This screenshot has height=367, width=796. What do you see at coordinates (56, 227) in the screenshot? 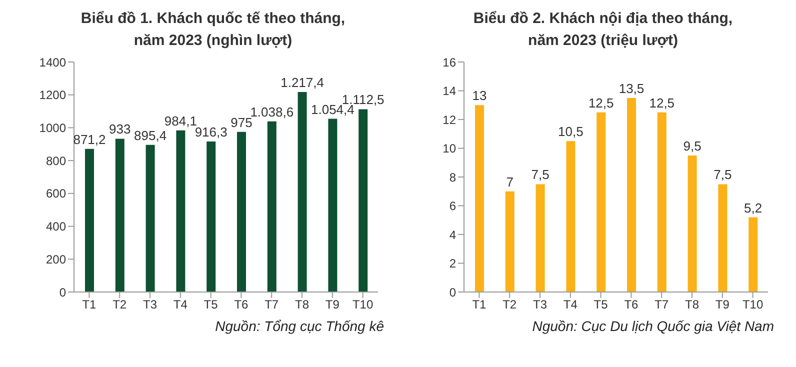
I see `y-tick-label: 400` at bounding box center [56, 227].